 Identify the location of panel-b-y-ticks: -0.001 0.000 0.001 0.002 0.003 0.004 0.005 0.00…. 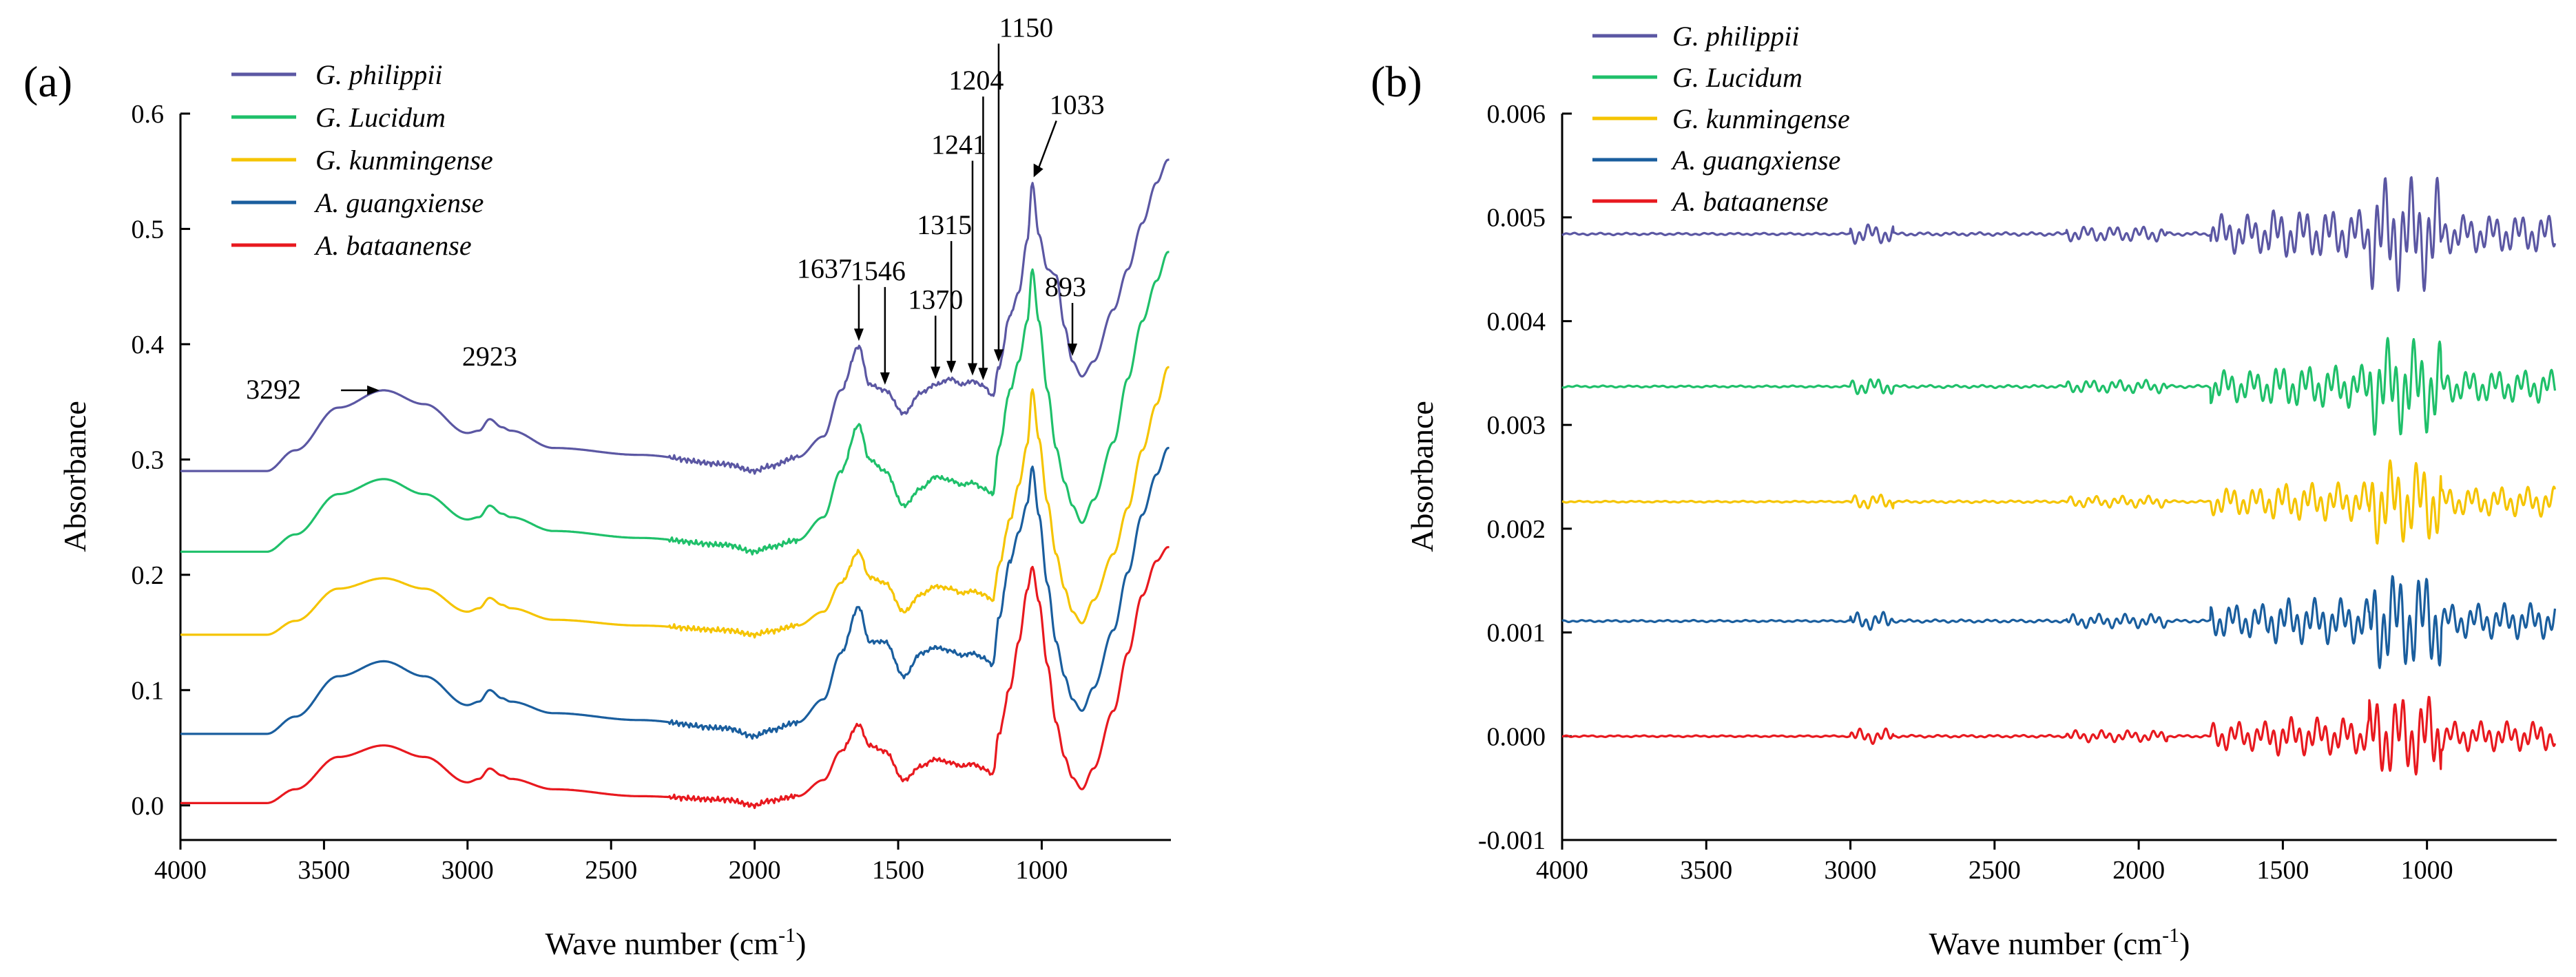
(1525, 477).